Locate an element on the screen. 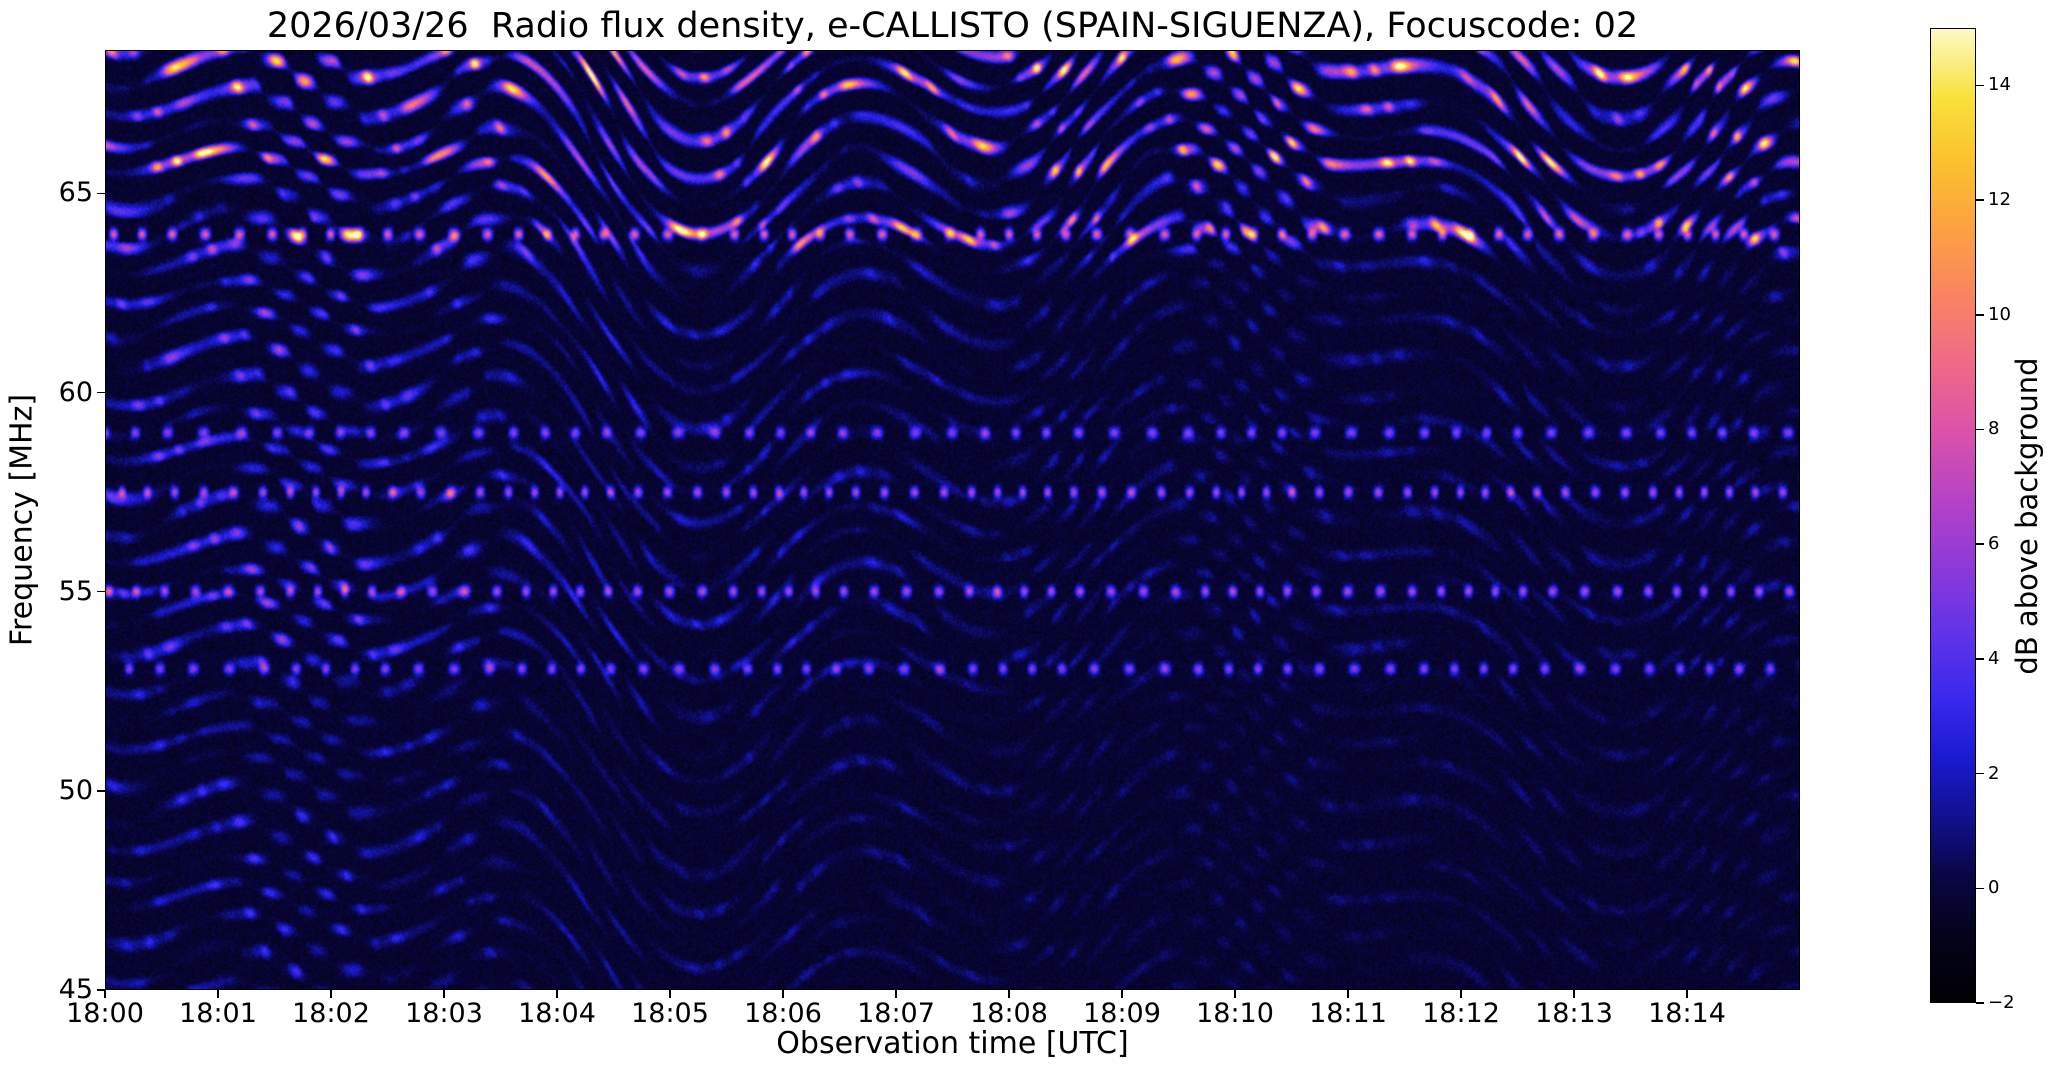 The width and height of the screenshot is (2047, 1067). y-tick-label: 50 is located at coordinates (75, 790).